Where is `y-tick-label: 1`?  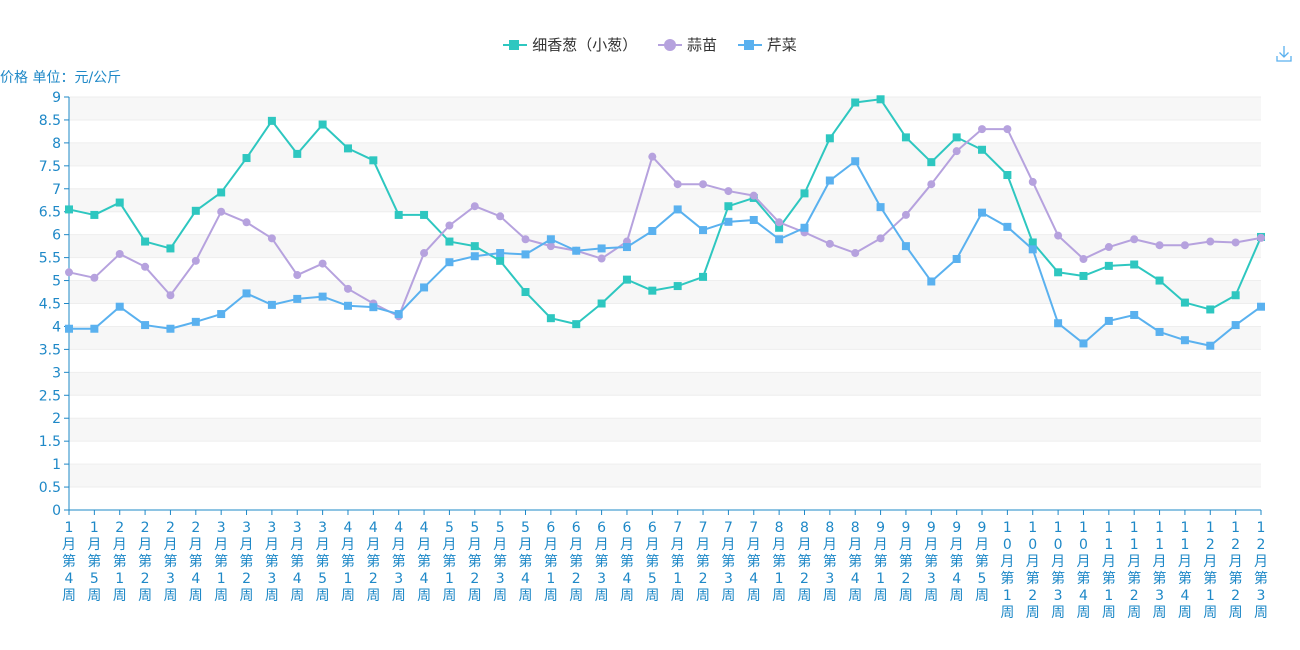
y-tick-label: 1 is located at coordinates (56, 465).